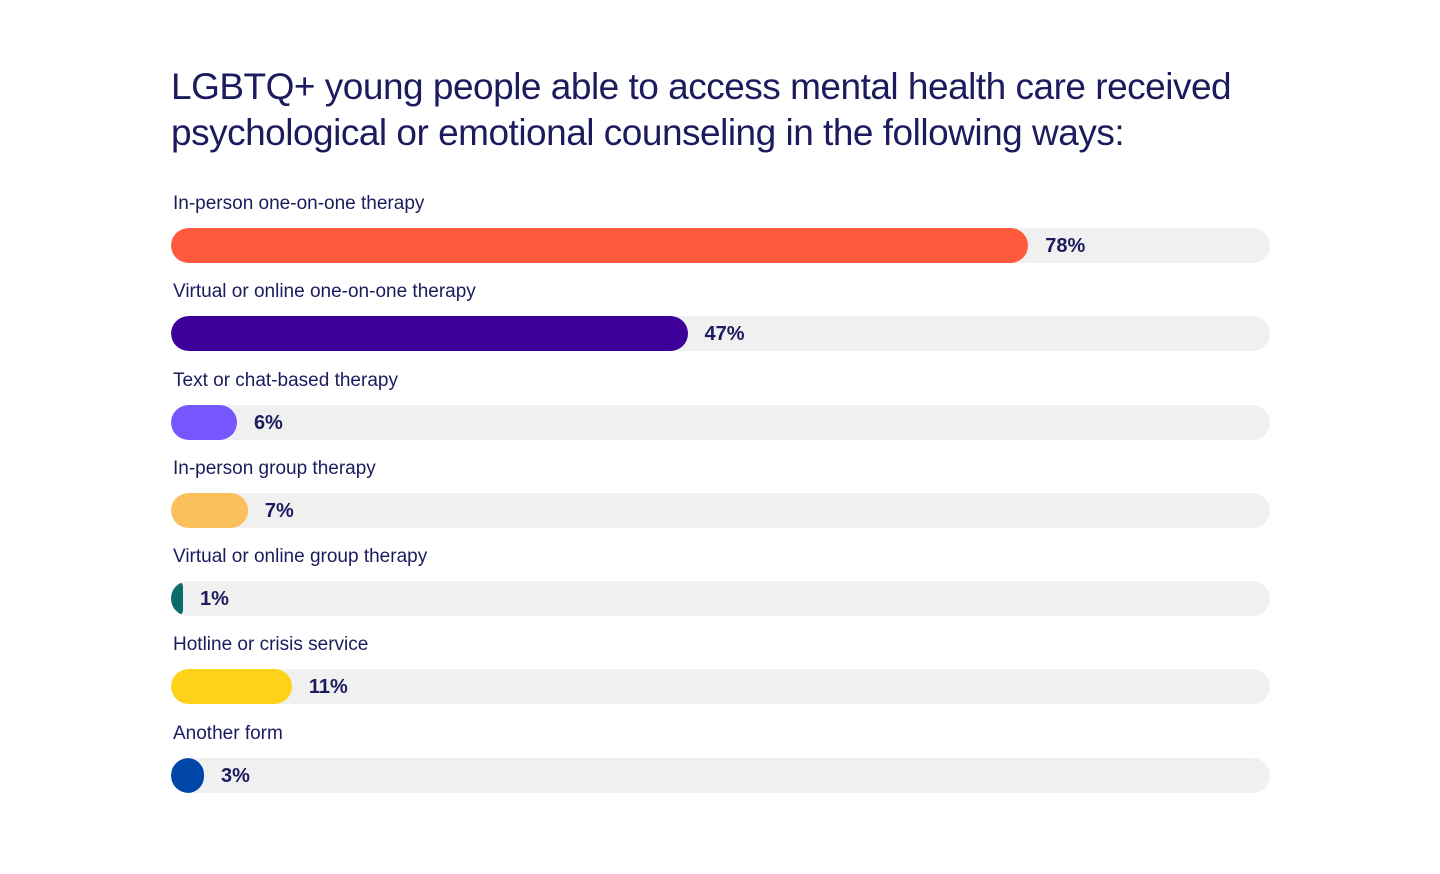  I want to click on bar-row: In-person group therapy 7%, so click(720, 499).